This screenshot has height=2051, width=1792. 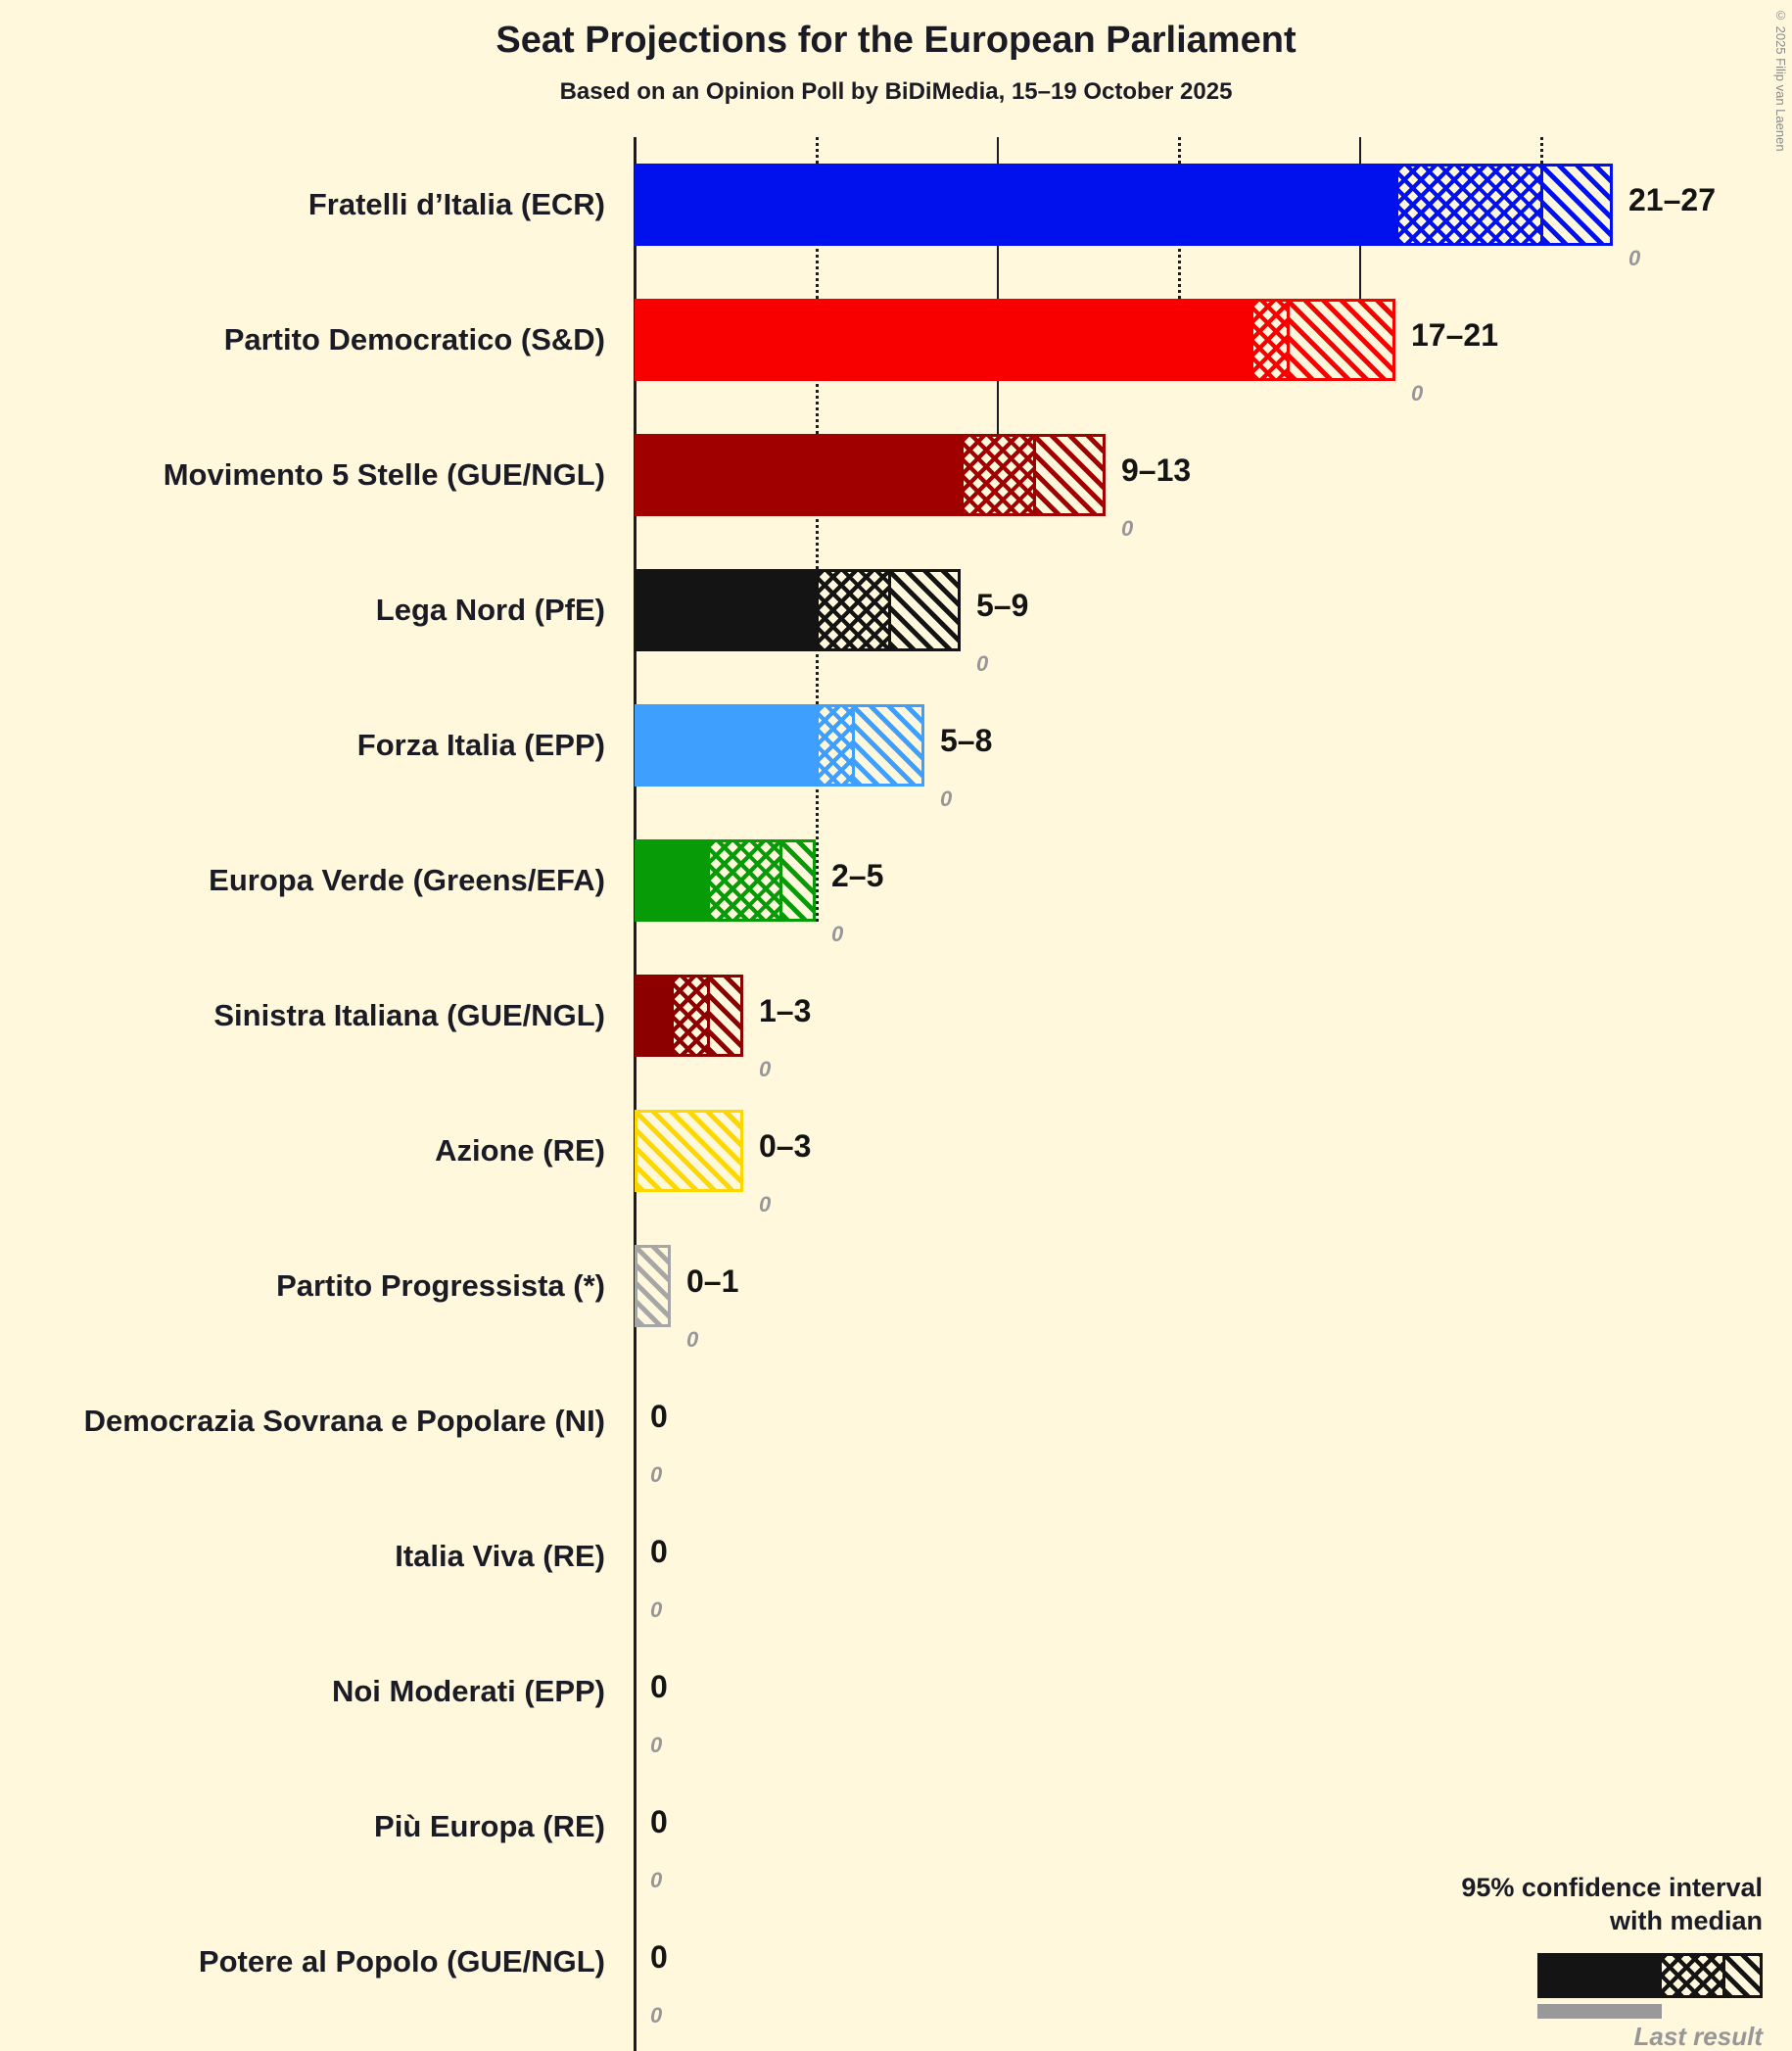 What do you see at coordinates (1157, 470) in the screenshot?
I see `seat-range-label: 9–13` at bounding box center [1157, 470].